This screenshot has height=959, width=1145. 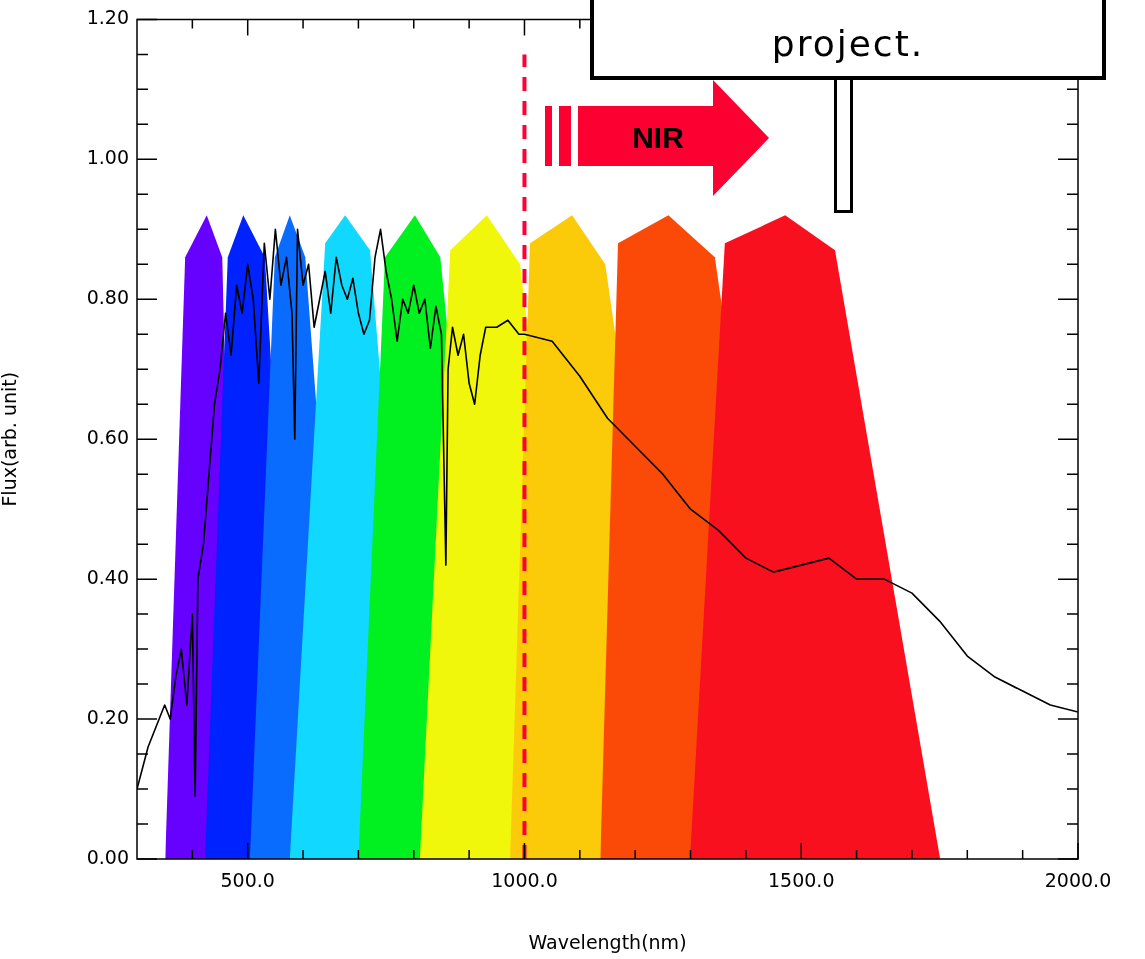 What do you see at coordinates (658, 138) in the screenshot?
I see `annotation: NIR` at bounding box center [658, 138].